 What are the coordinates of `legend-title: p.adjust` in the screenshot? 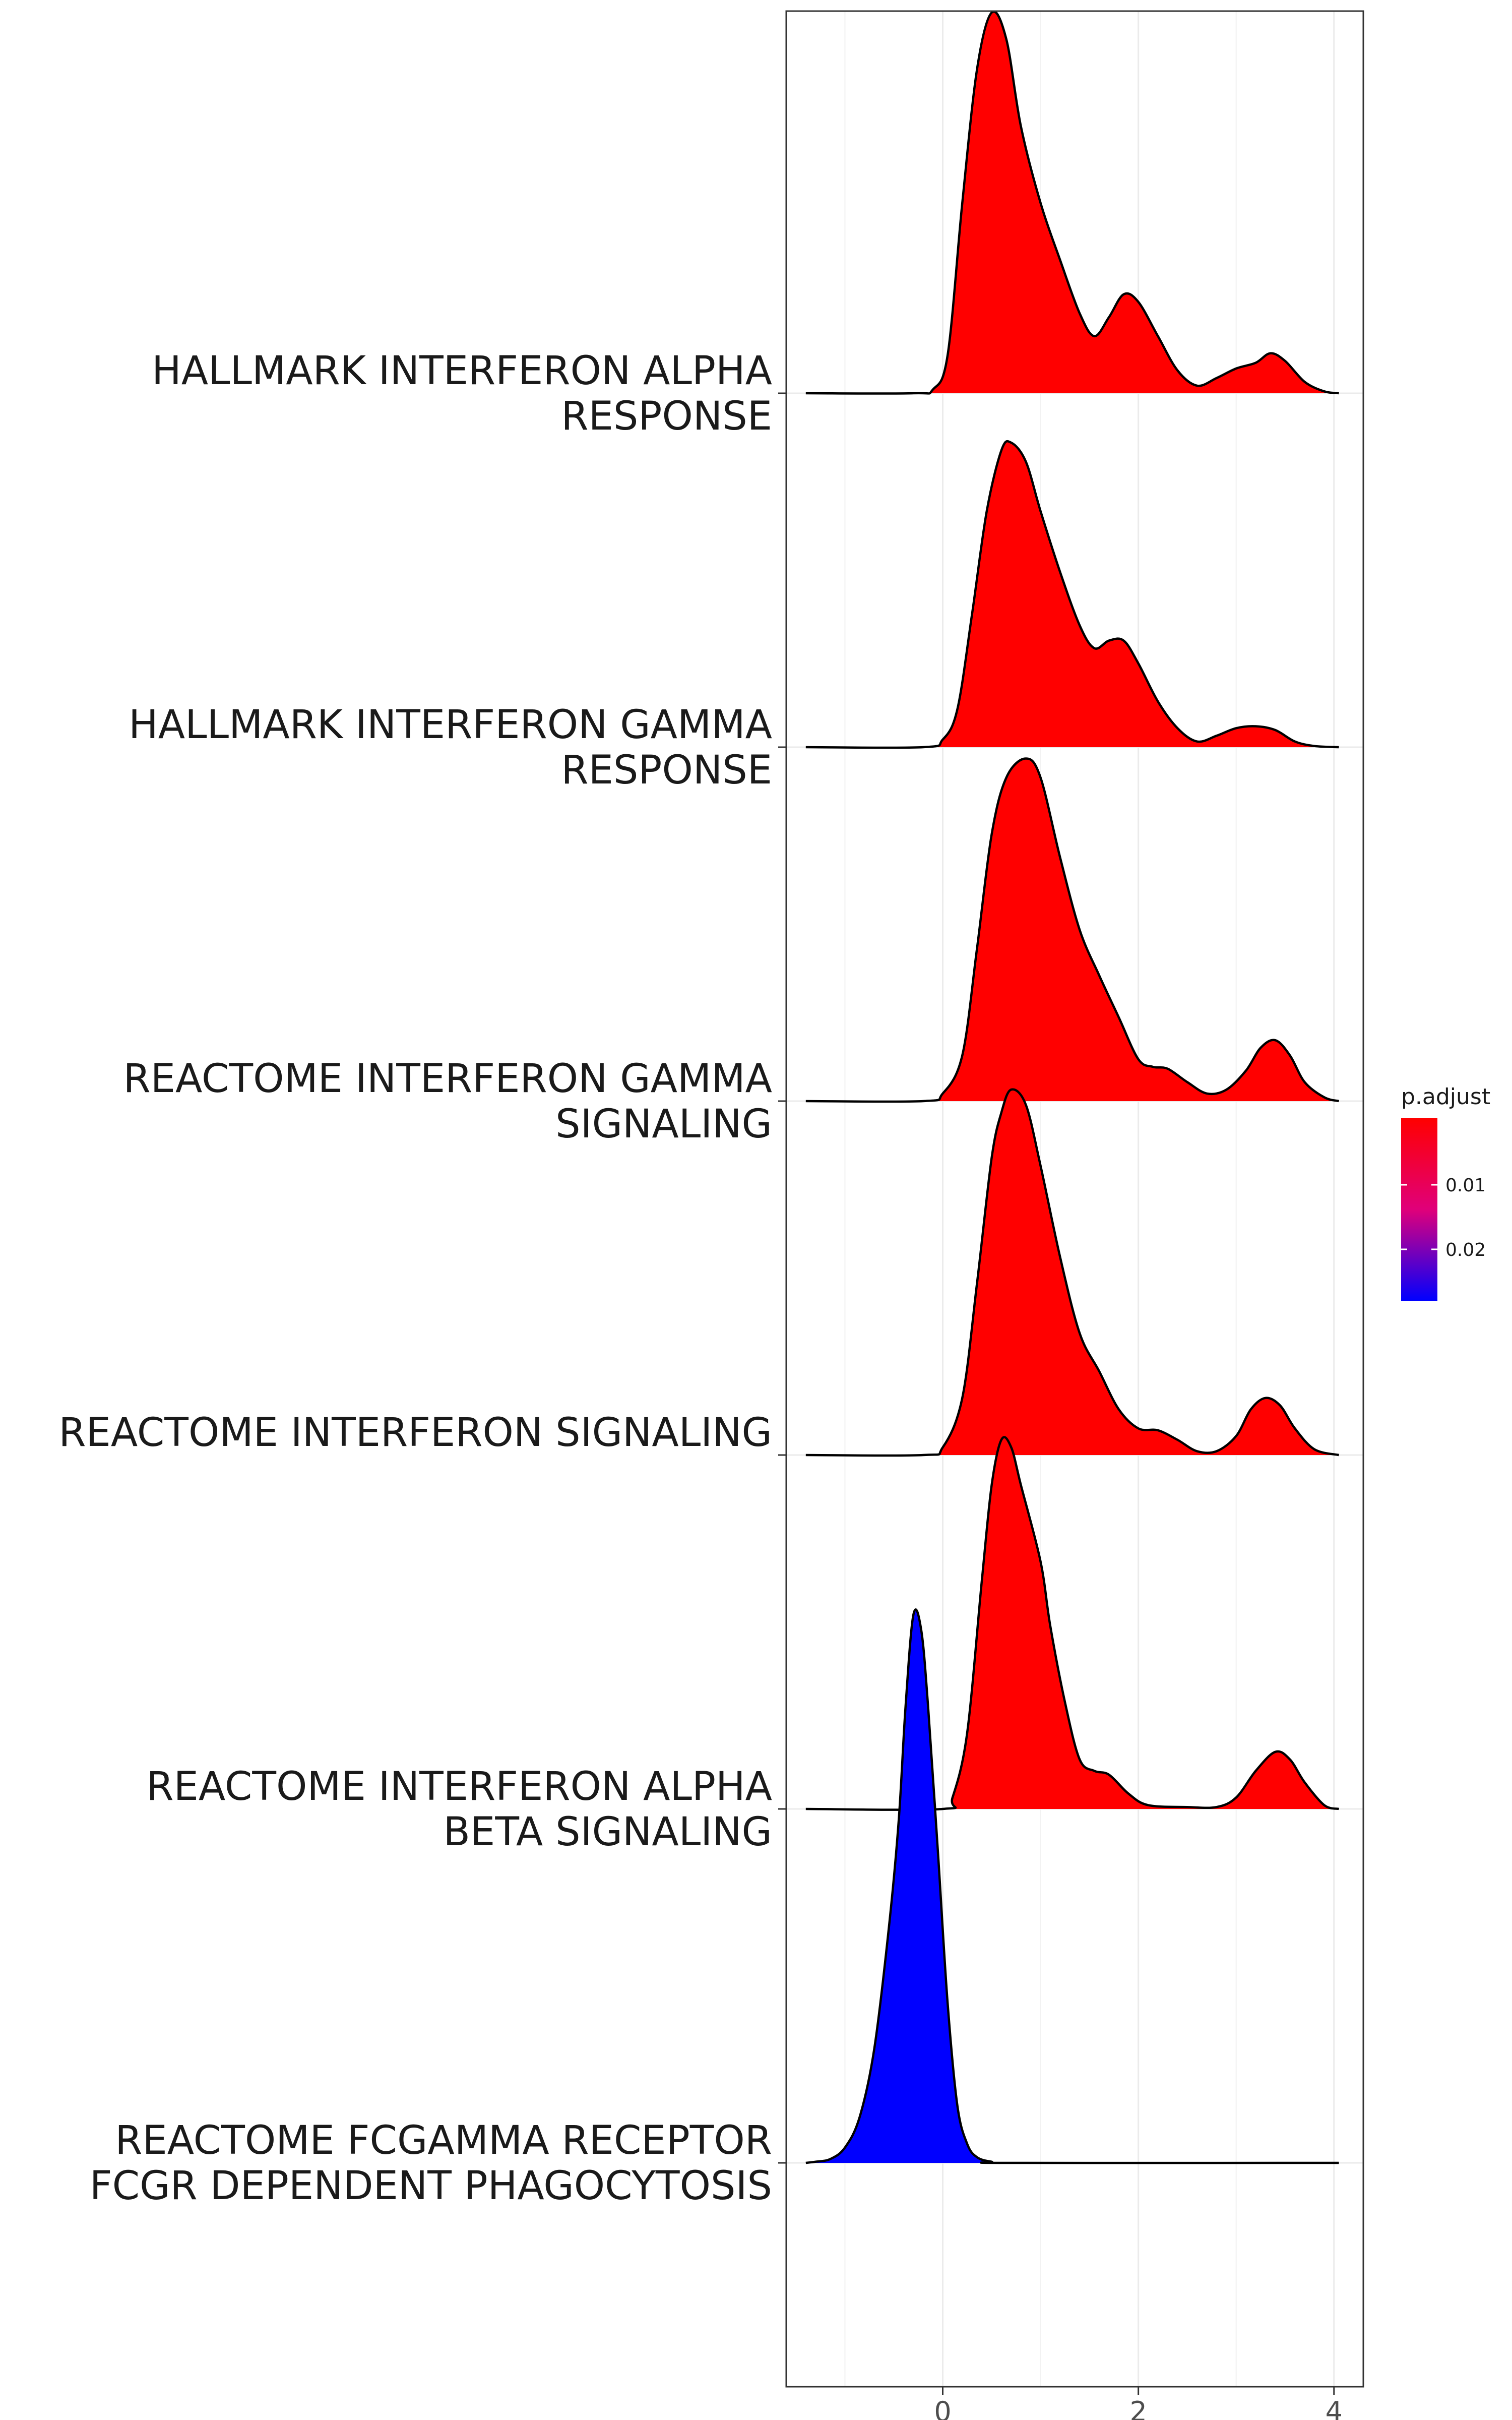 It's located at (1445, 1097).